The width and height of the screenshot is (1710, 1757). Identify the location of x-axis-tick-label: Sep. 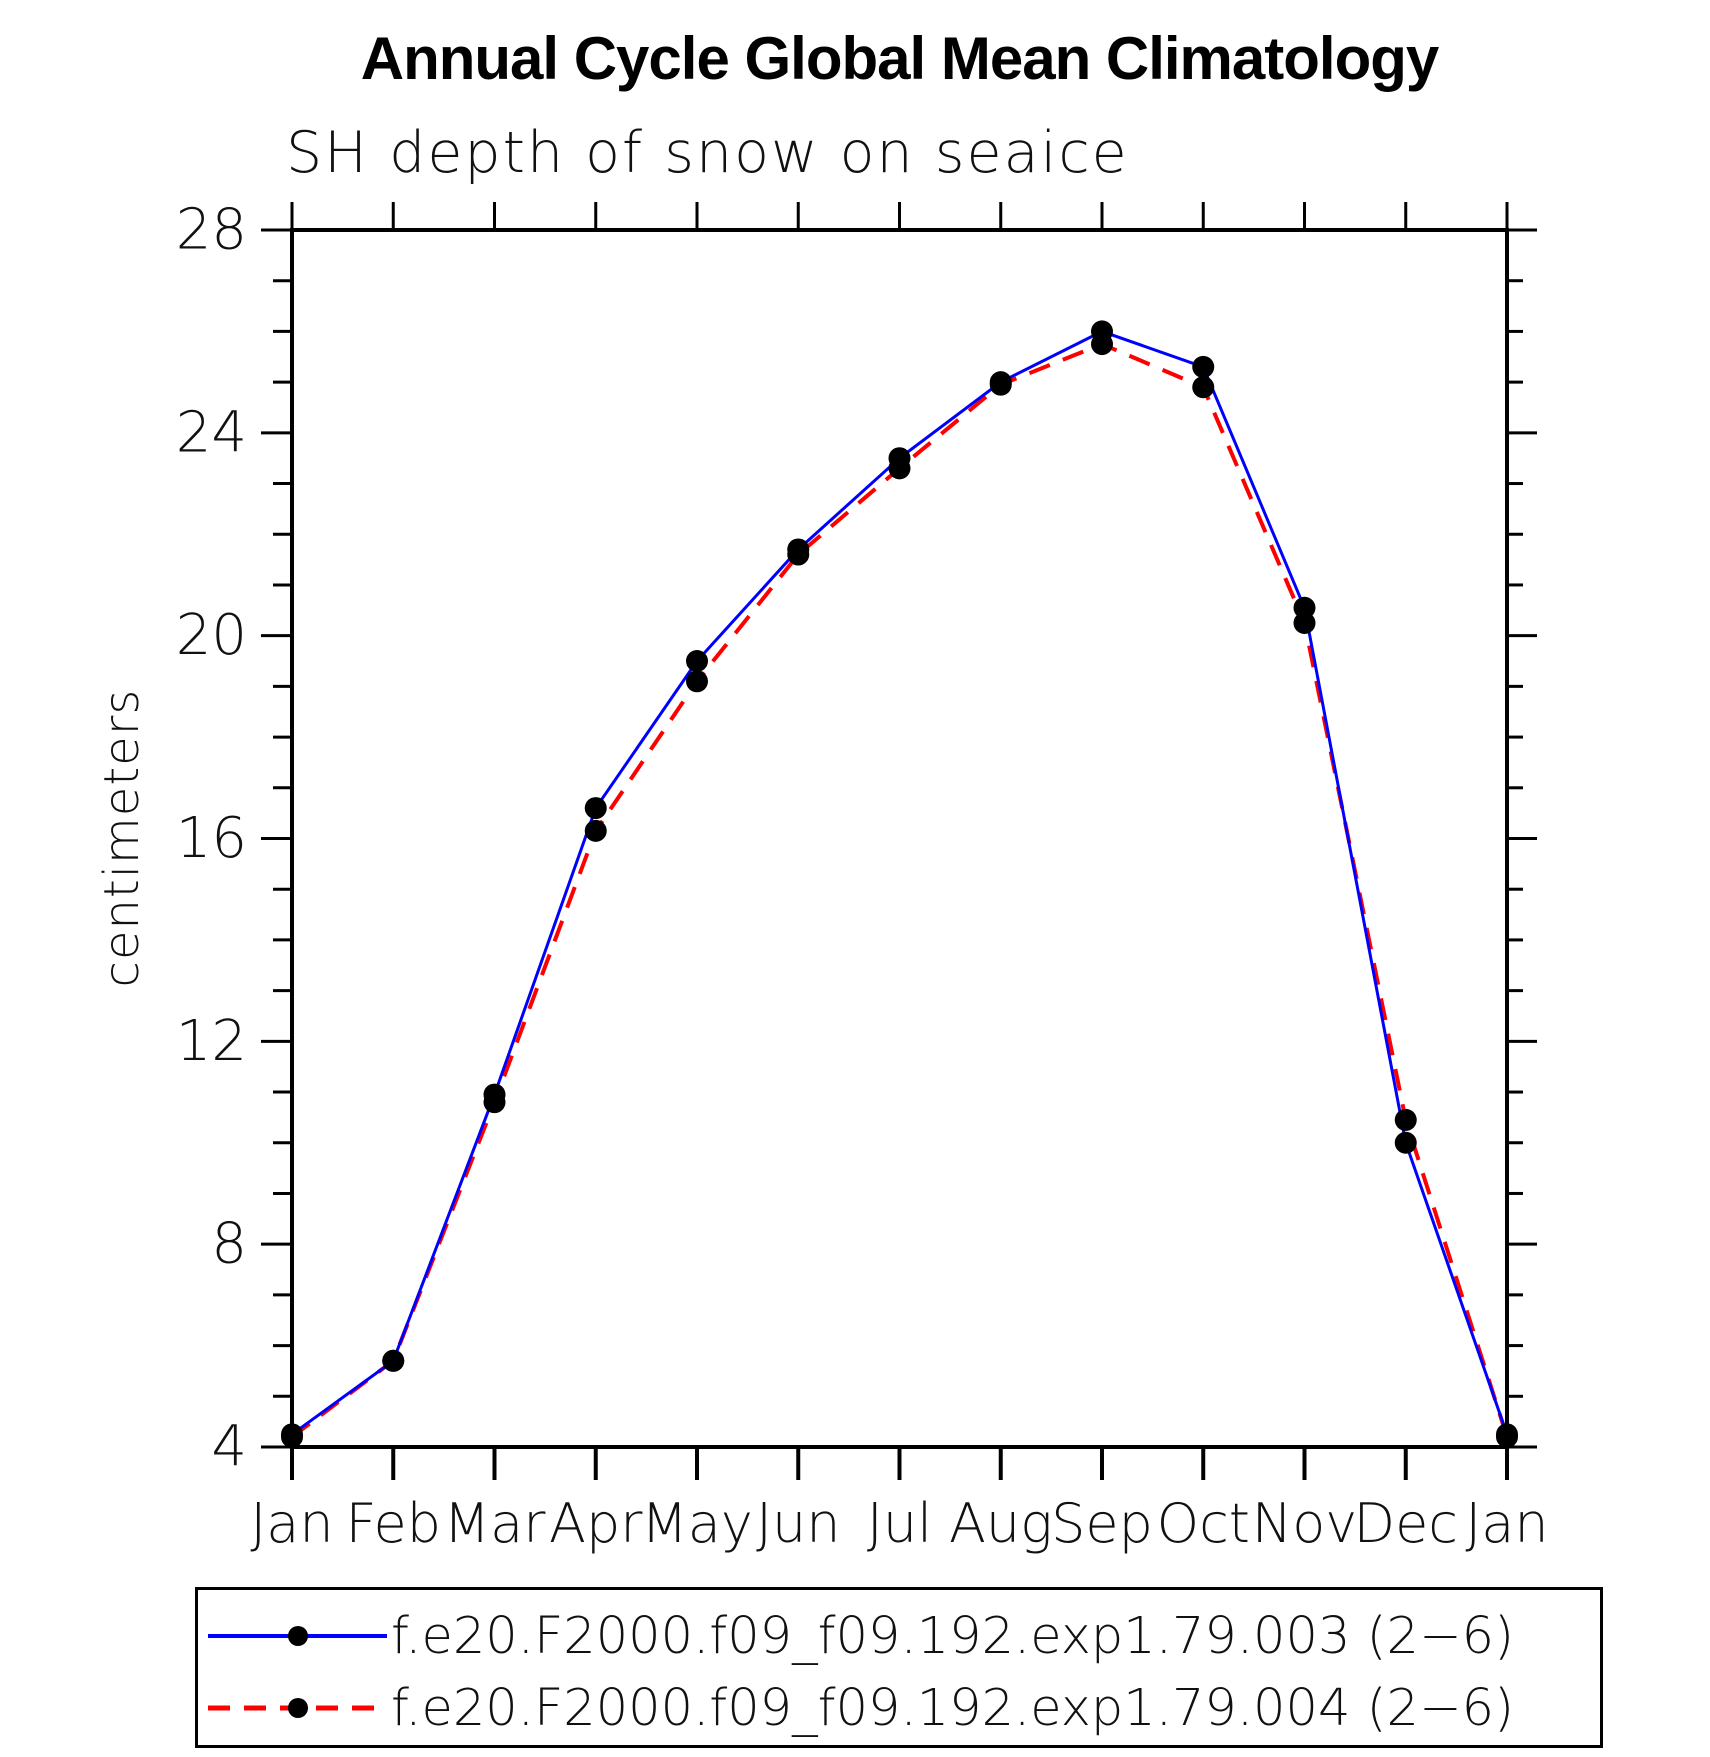
(1102, 1523).